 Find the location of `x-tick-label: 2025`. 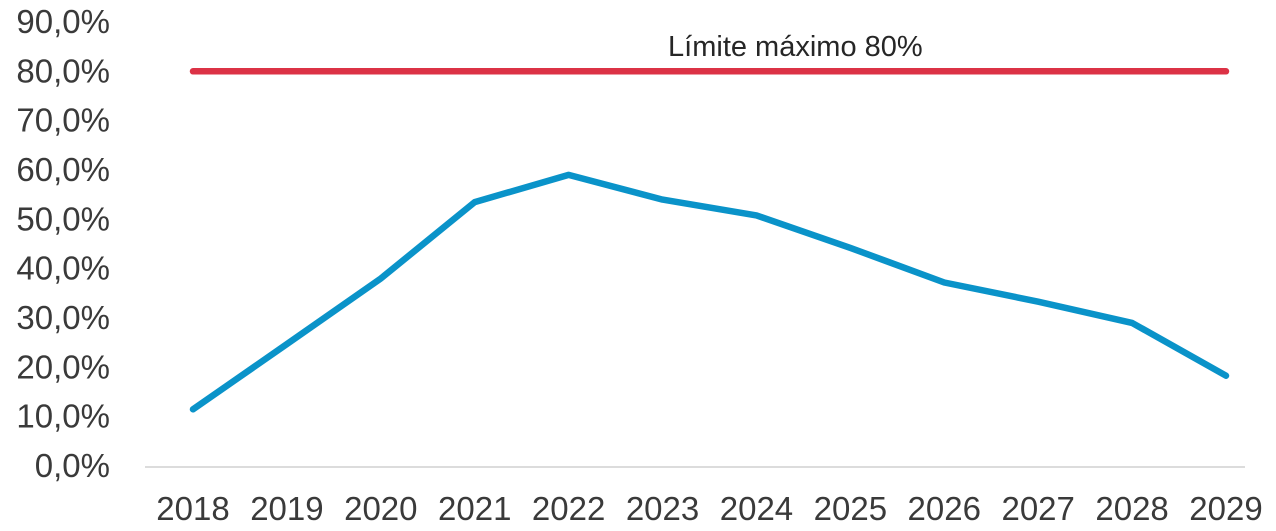

x-tick-label: 2025 is located at coordinates (850, 508).